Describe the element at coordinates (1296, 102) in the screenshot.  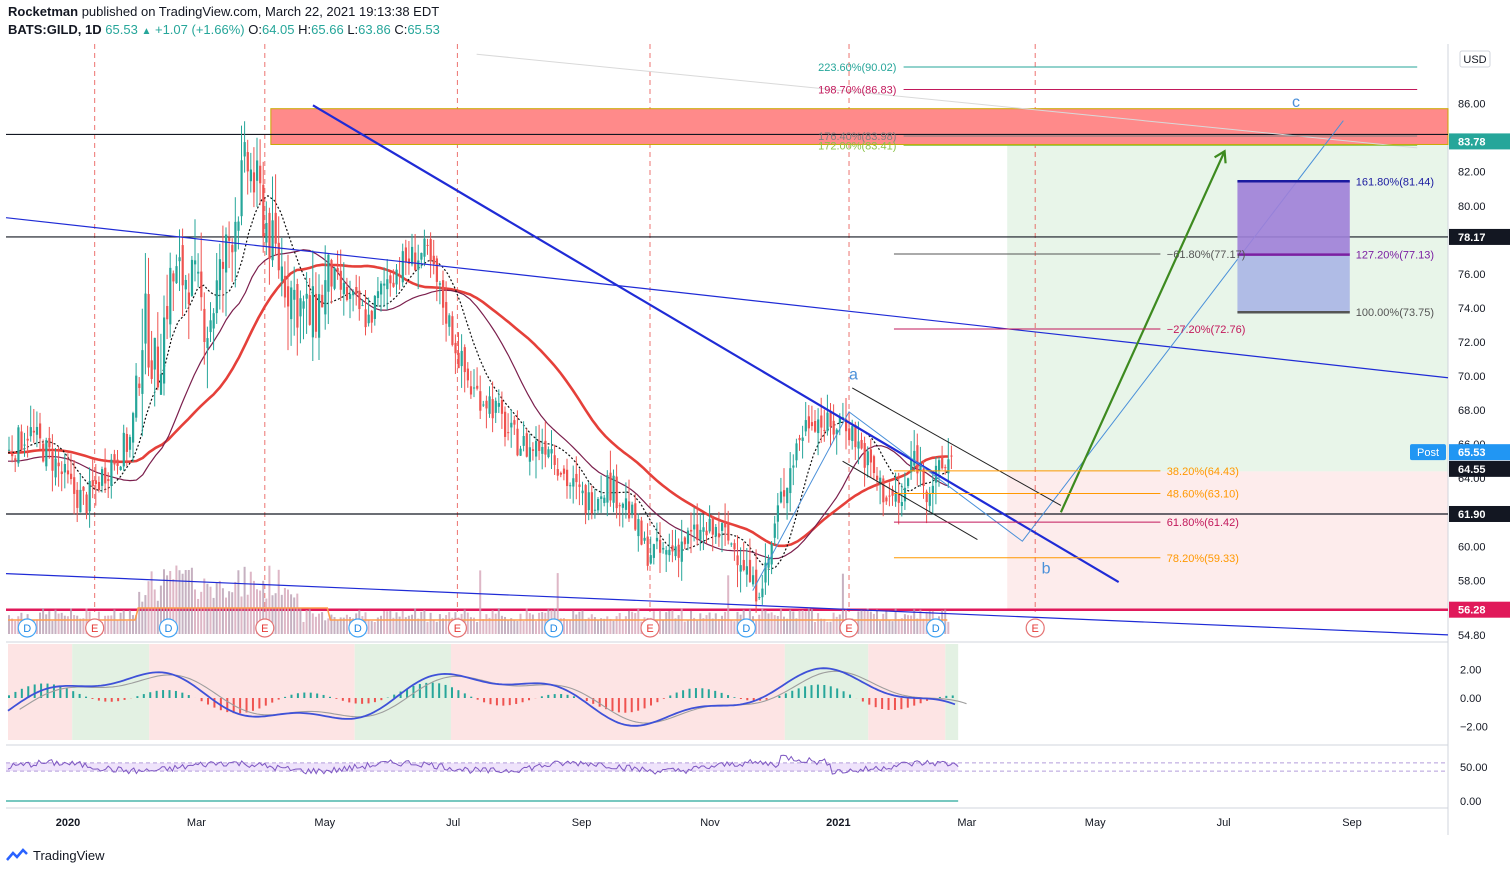
I see `wave-label-c: c` at that location.